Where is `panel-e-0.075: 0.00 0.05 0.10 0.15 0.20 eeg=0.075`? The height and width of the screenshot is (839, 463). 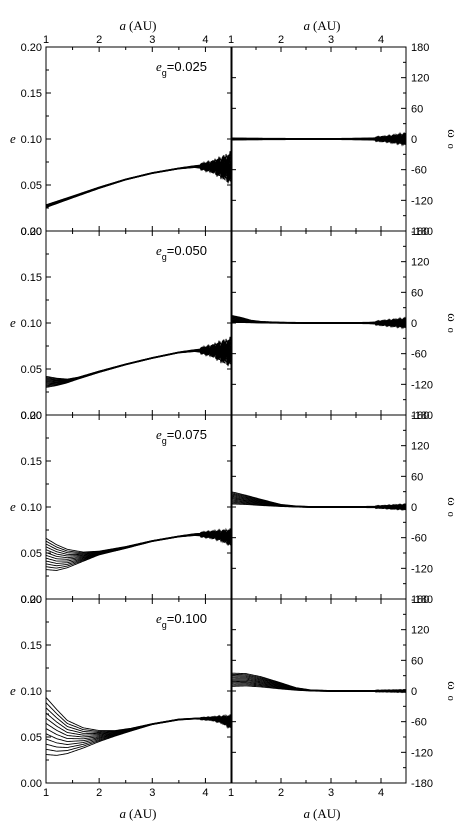 panel-e-0.075: 0.00 0.05 0.10 0.15 0.20 eeg=0.075 is located at coordinates (121, 508).